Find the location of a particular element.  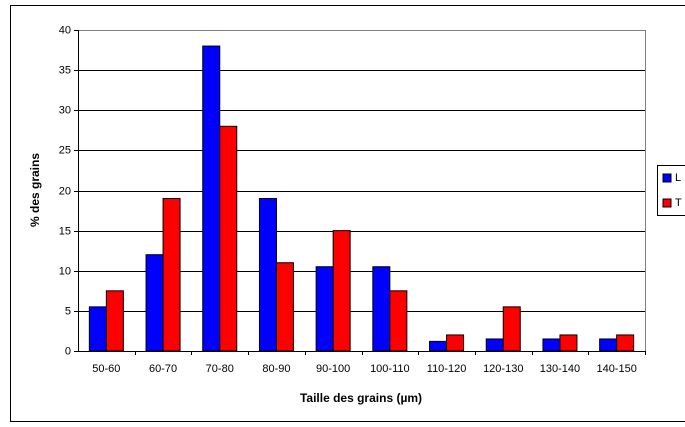

x-tick-label: 70-80 is located at coordinates (220, 369).